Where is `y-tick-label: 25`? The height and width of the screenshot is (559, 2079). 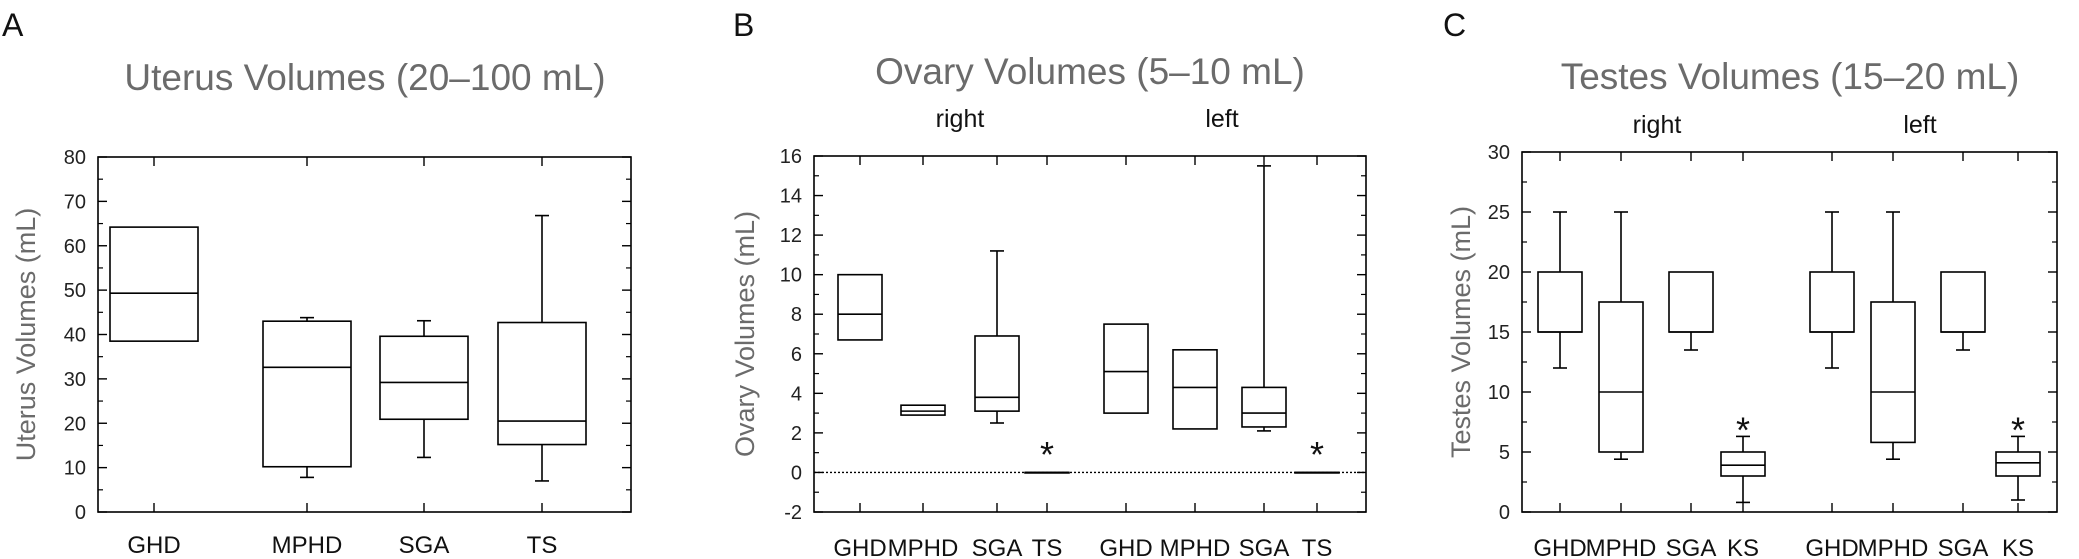
y-tick-label: 25 is located at coordinates (1499, 213).